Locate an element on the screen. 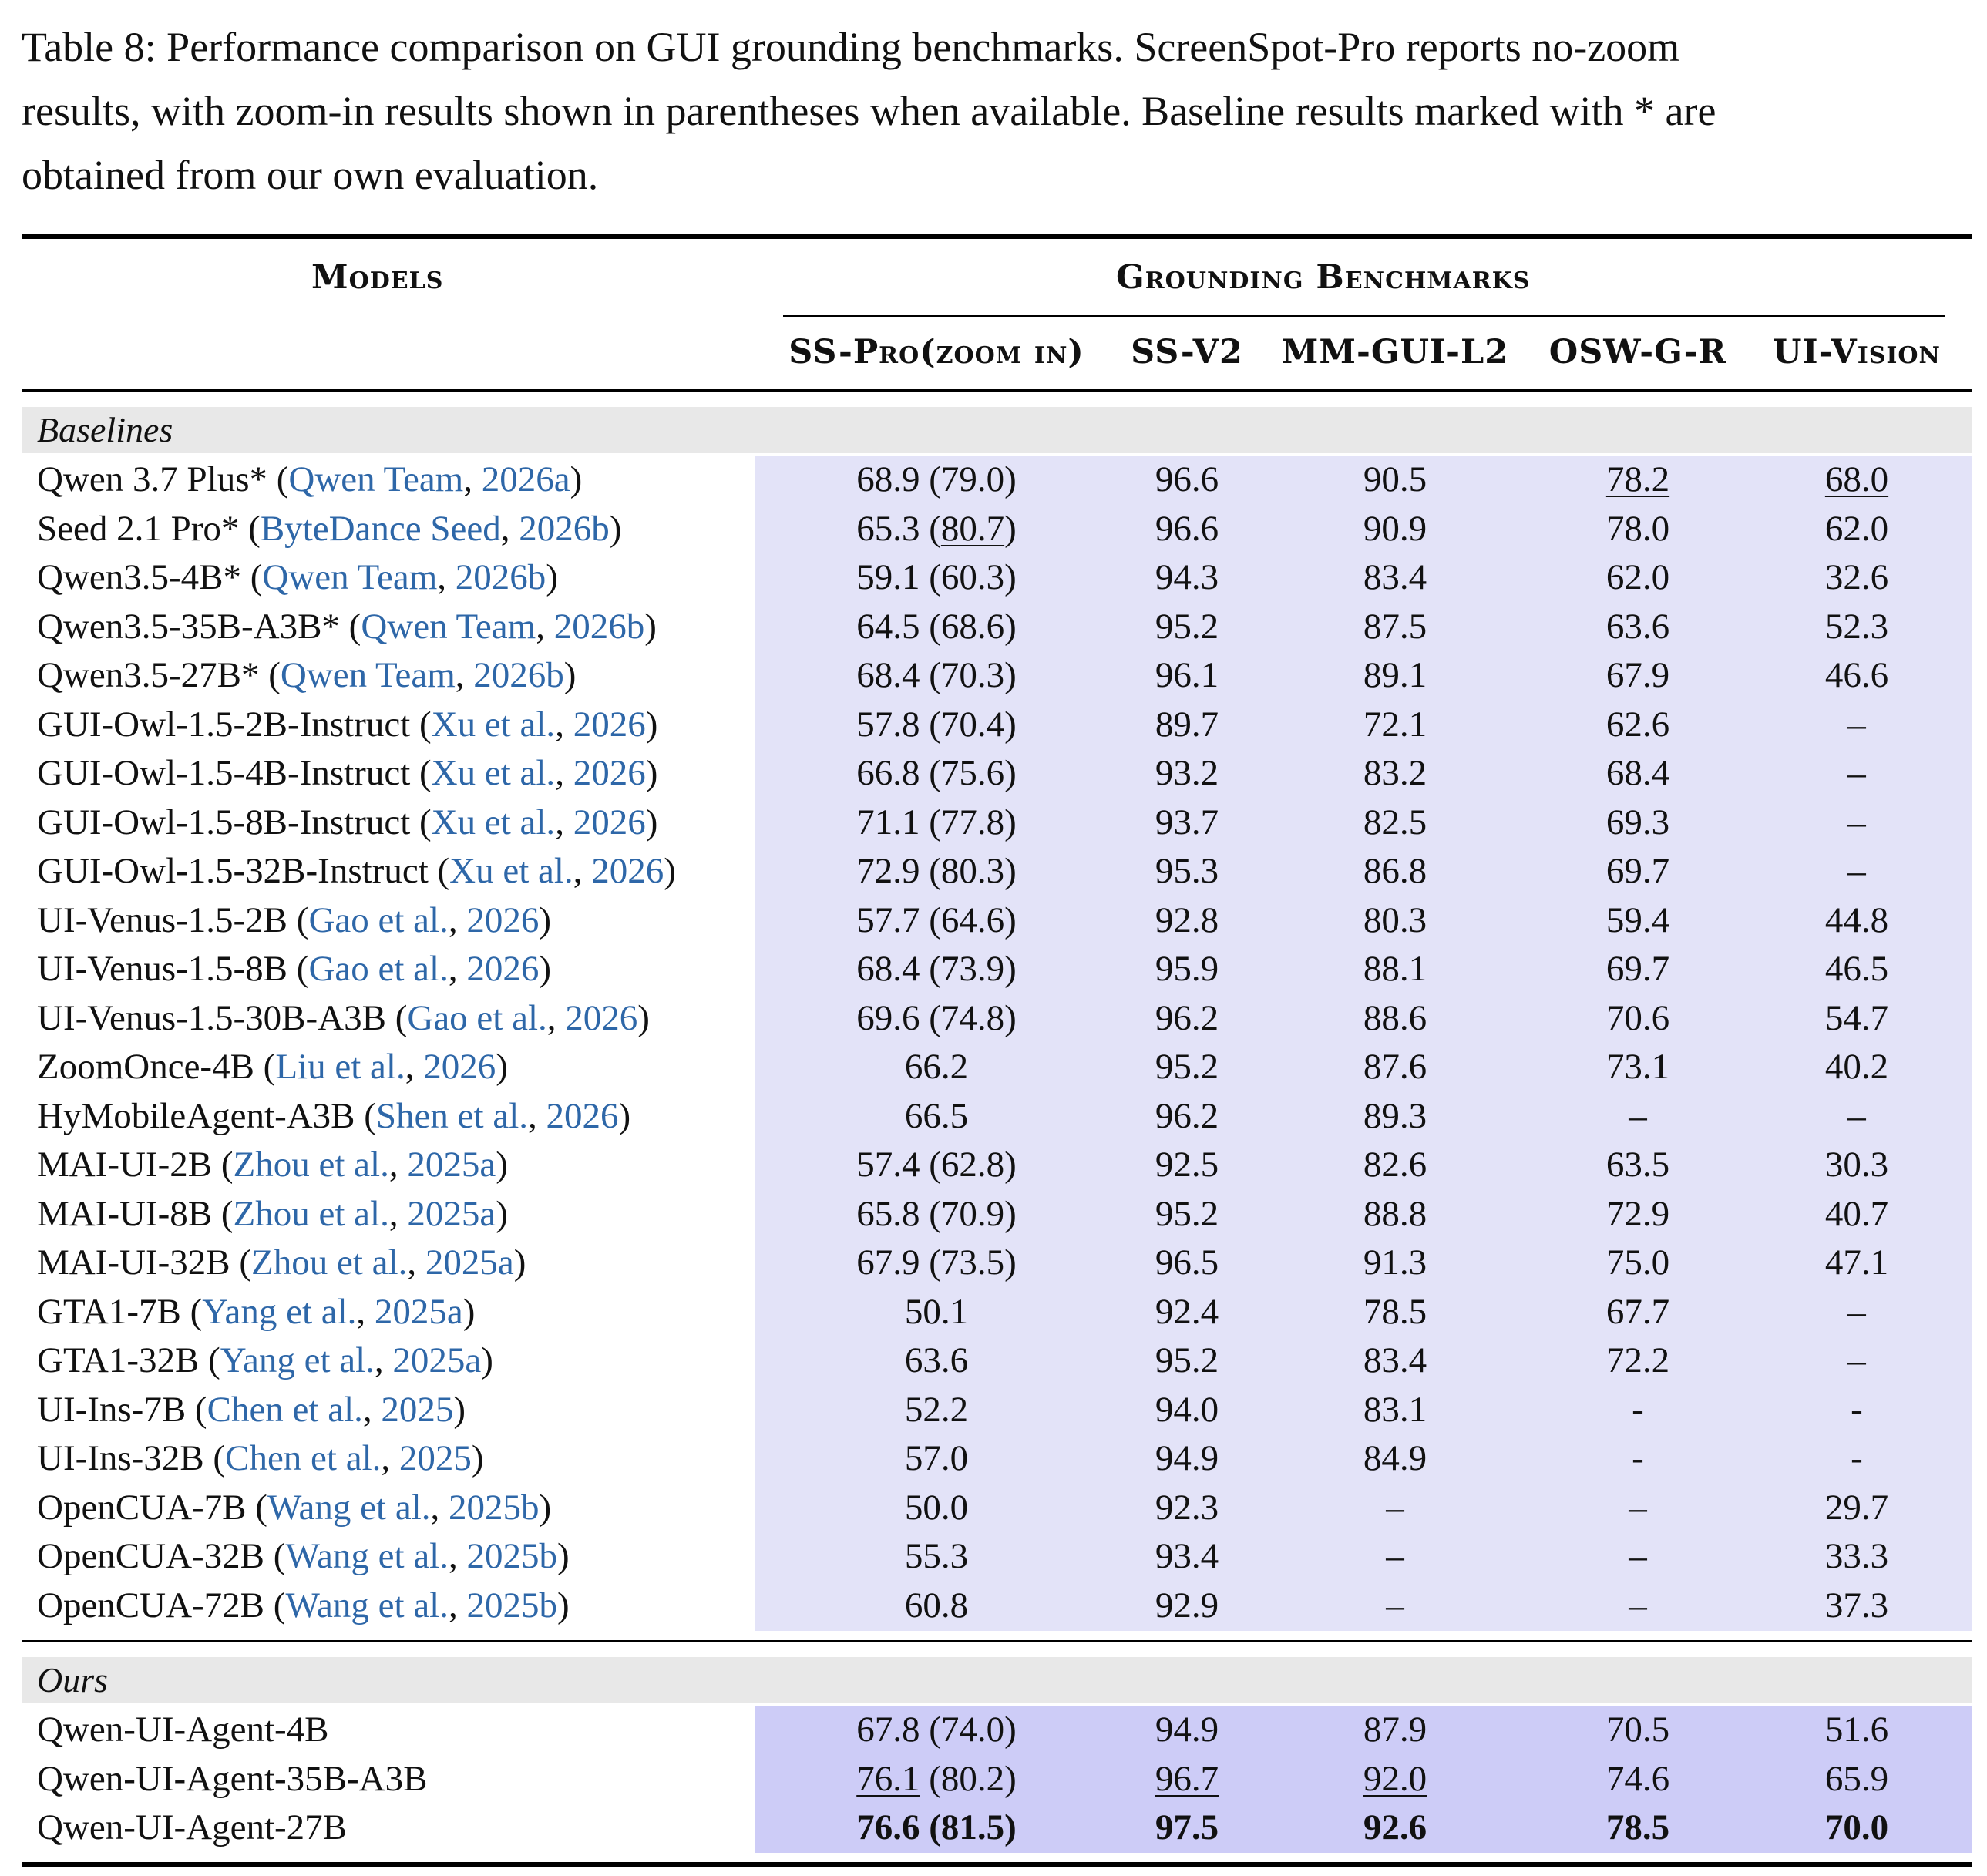 This screenshot has height=1876, width=1987. cell-value: 94.9 is located at coordinates (1187, 1730).